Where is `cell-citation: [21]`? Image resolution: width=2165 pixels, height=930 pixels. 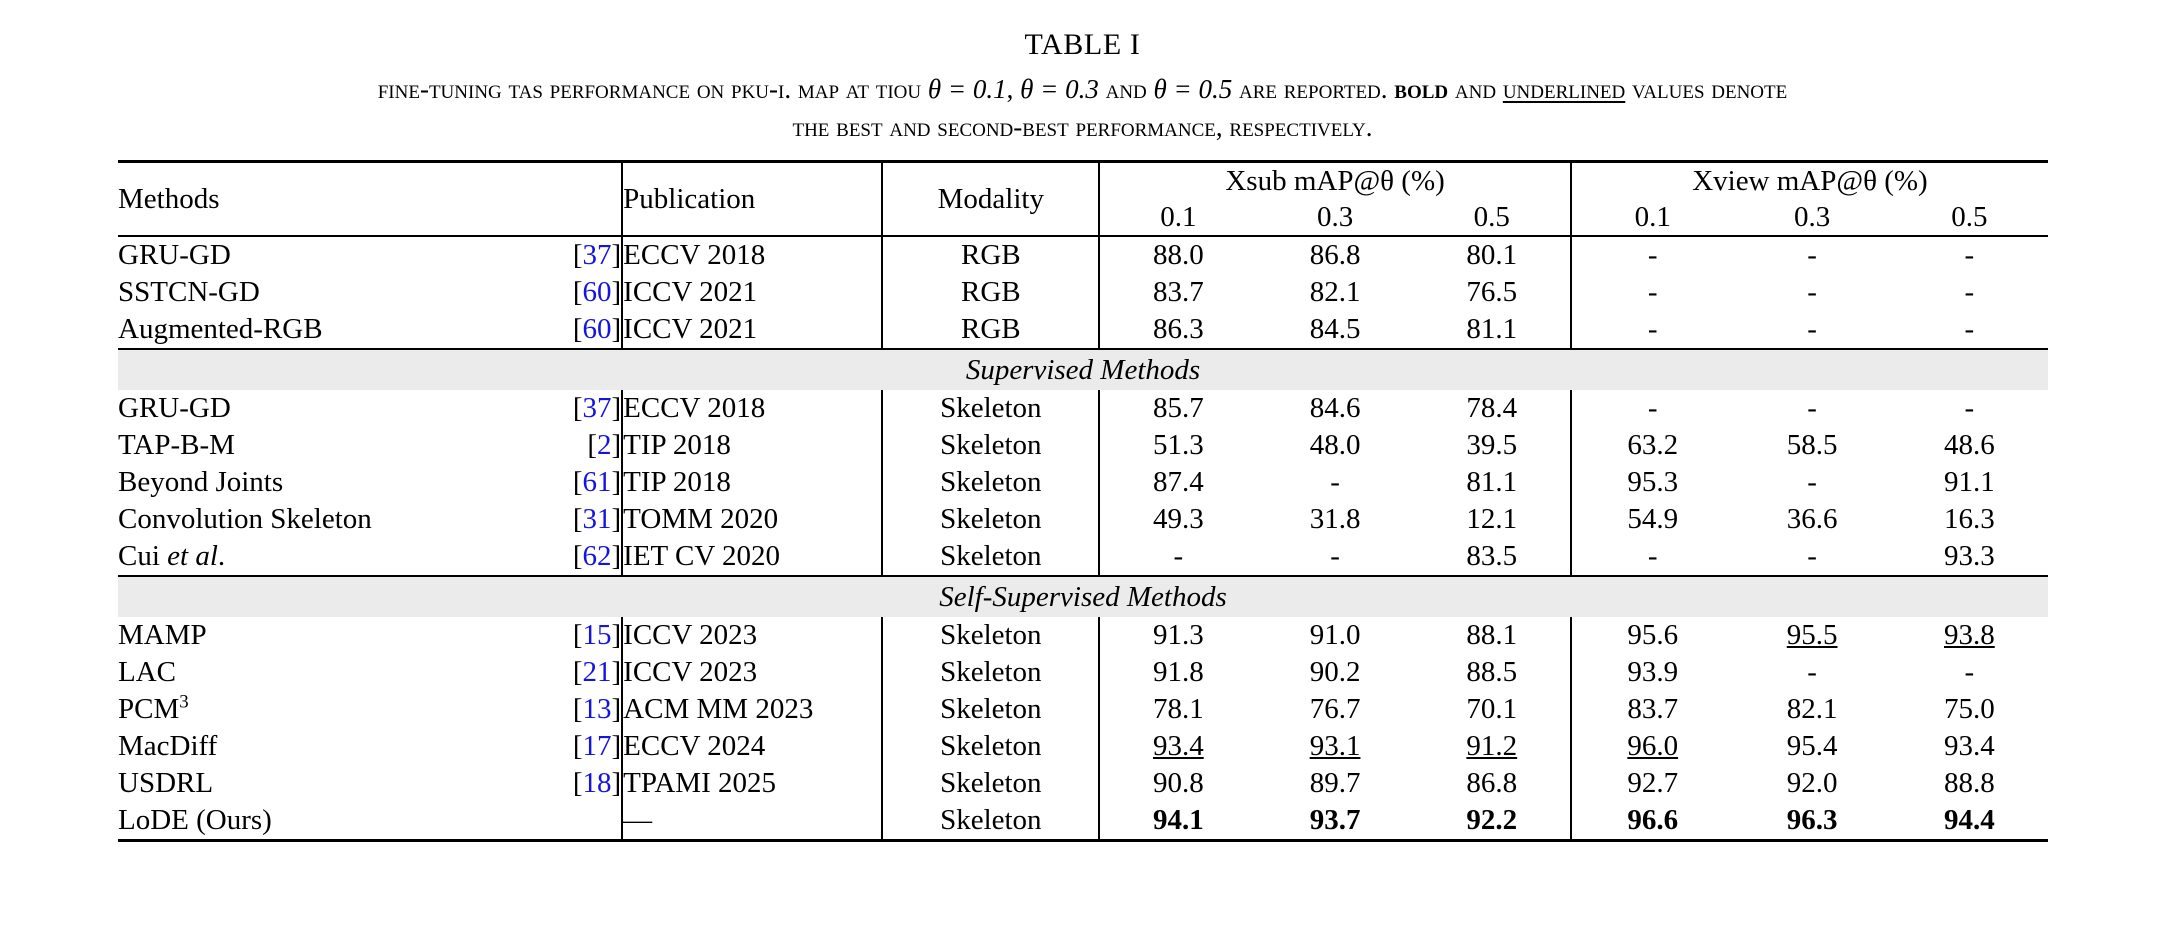
cell-citation: [21] is located at coordinates (597, 672).